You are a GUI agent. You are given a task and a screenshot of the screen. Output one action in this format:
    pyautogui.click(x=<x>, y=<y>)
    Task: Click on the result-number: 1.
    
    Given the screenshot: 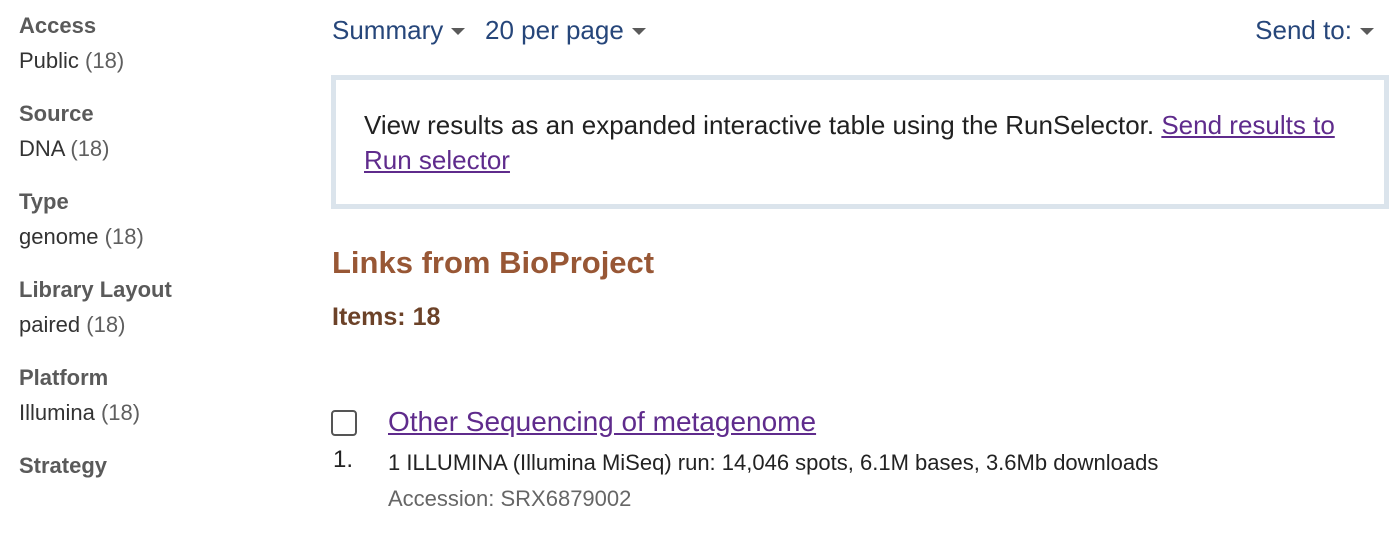 What is the action you would take?
    pyautogui.click(x=343, y=459)
    